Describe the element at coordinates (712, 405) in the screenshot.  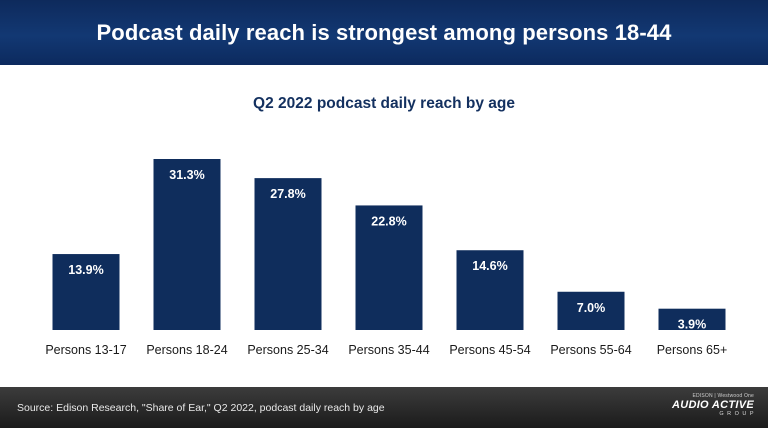
I see `logo-main-text: AUDIO ACTIVE` at that location.